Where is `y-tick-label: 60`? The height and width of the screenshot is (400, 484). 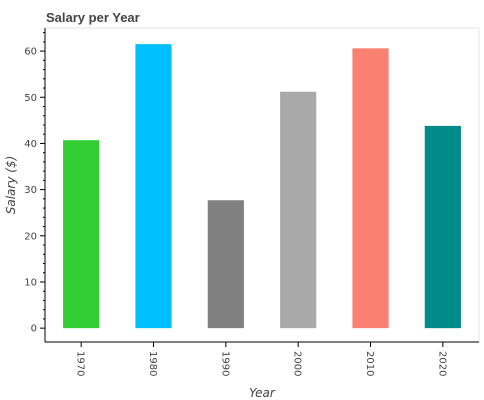 y-tick-label: 60 is located at coordinates (30, 52).